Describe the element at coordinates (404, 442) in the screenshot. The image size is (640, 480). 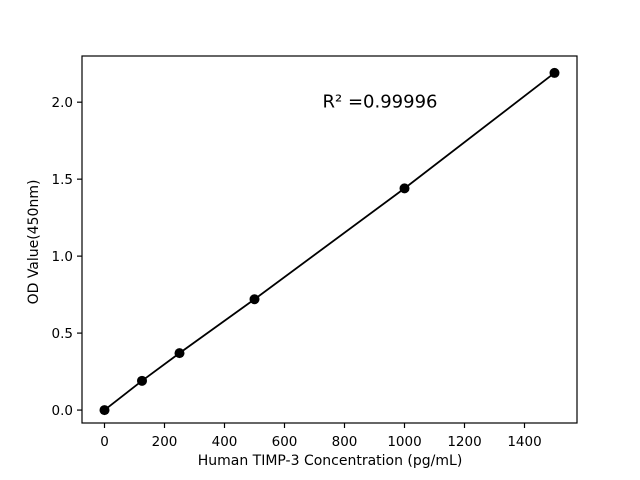
I see `x-tick-label: 1000` at that location.